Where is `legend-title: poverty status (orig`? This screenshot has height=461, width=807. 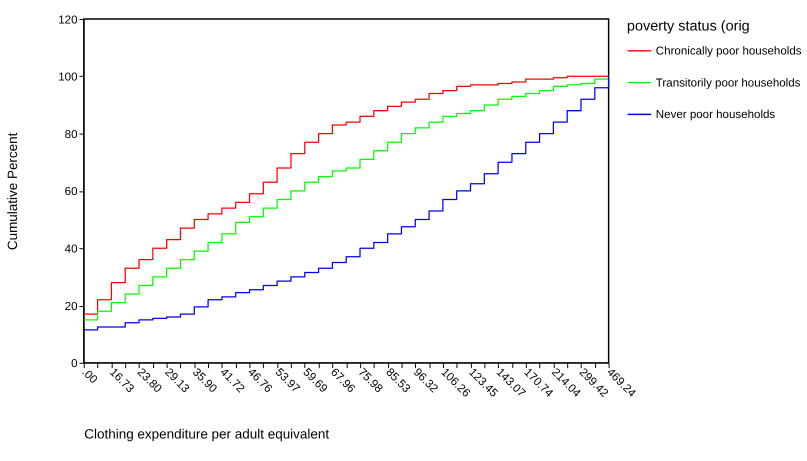
legend-title: poverty status (orig is located at coordinates (688, 26).